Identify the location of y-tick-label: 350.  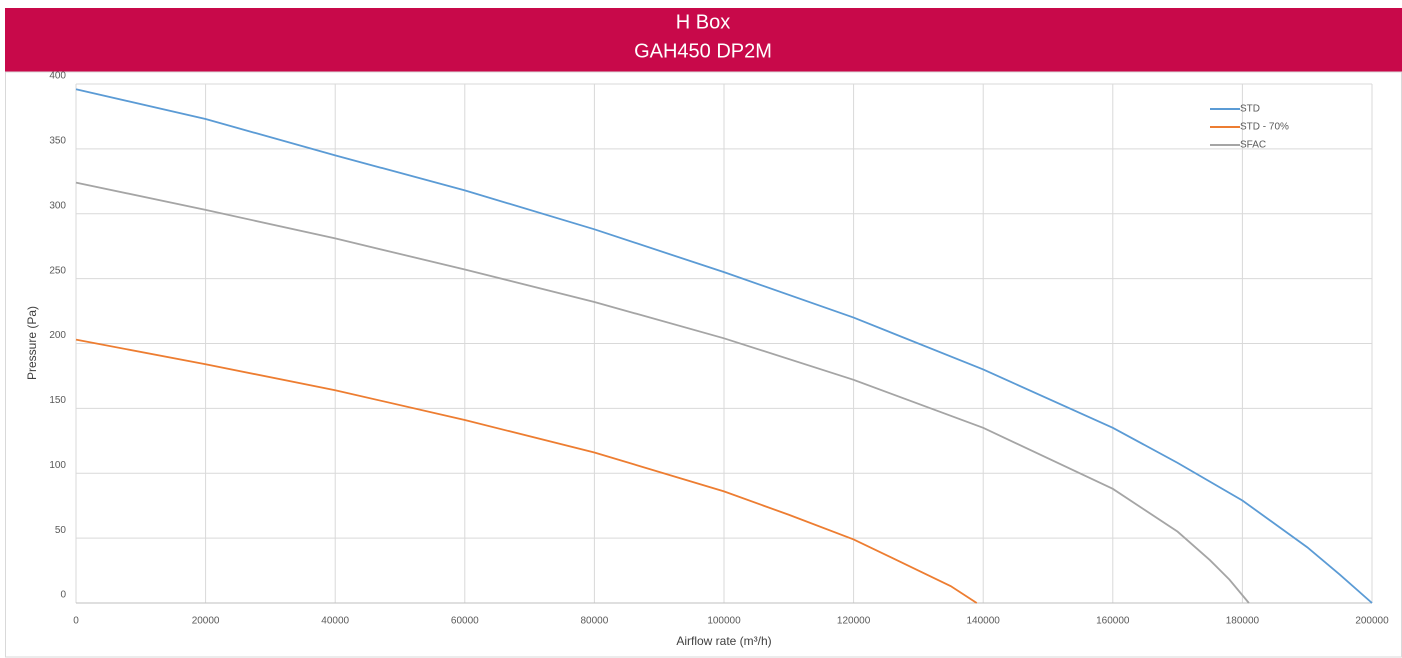
(57, 141).